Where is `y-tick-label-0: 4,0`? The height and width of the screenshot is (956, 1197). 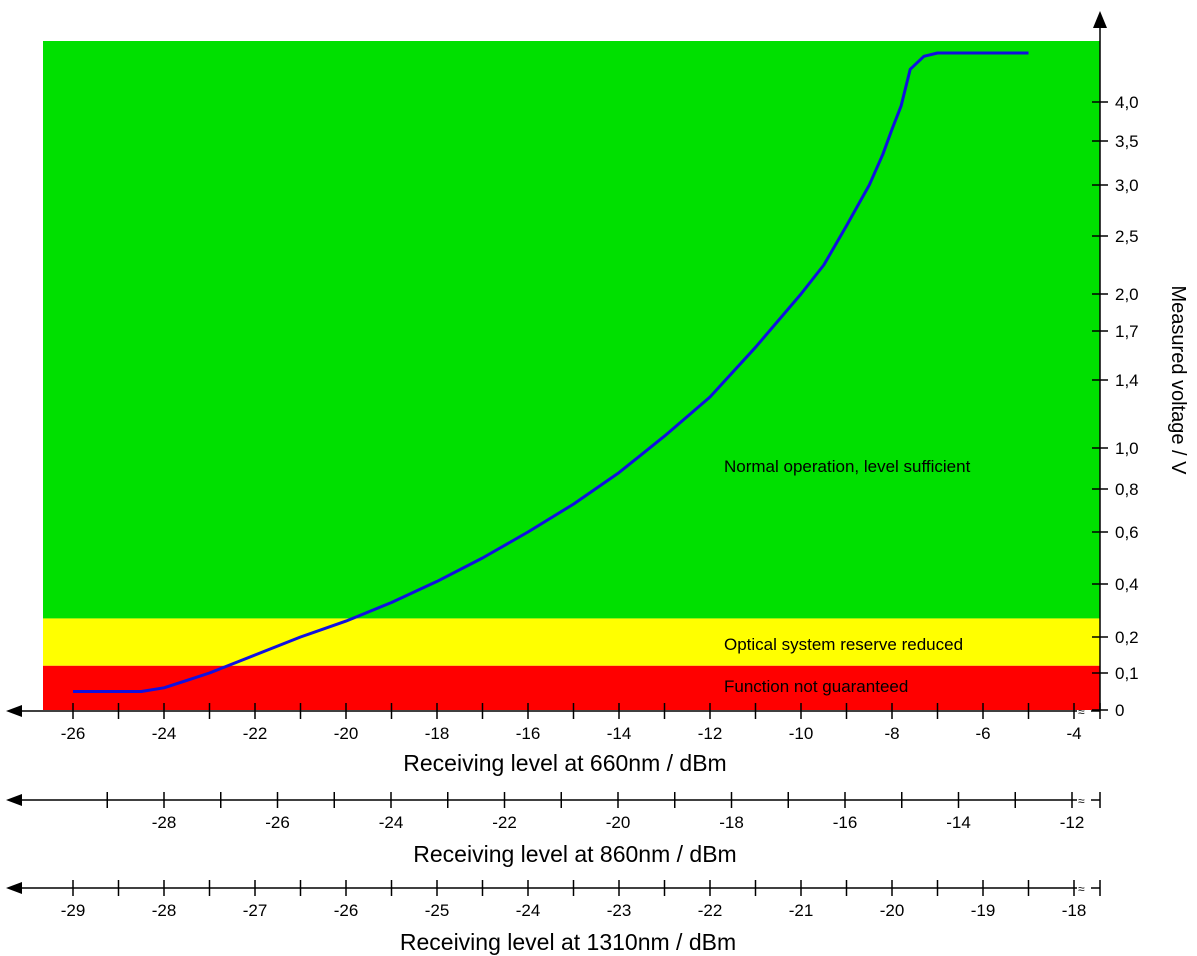 y-tick-label-0: 4,0 is located at coordinates (1127, 102).